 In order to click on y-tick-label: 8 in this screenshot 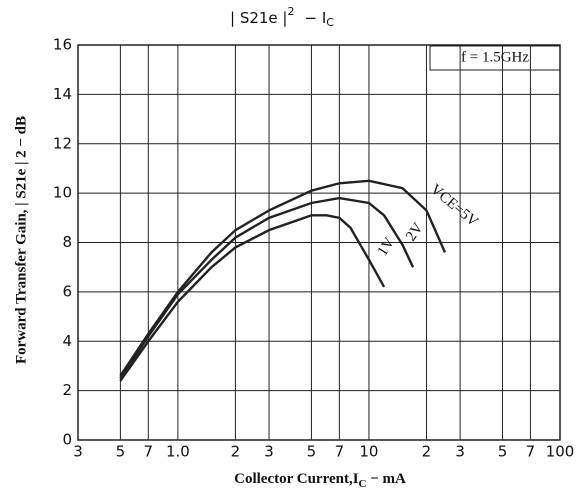, I will do `click(67, 242)`.